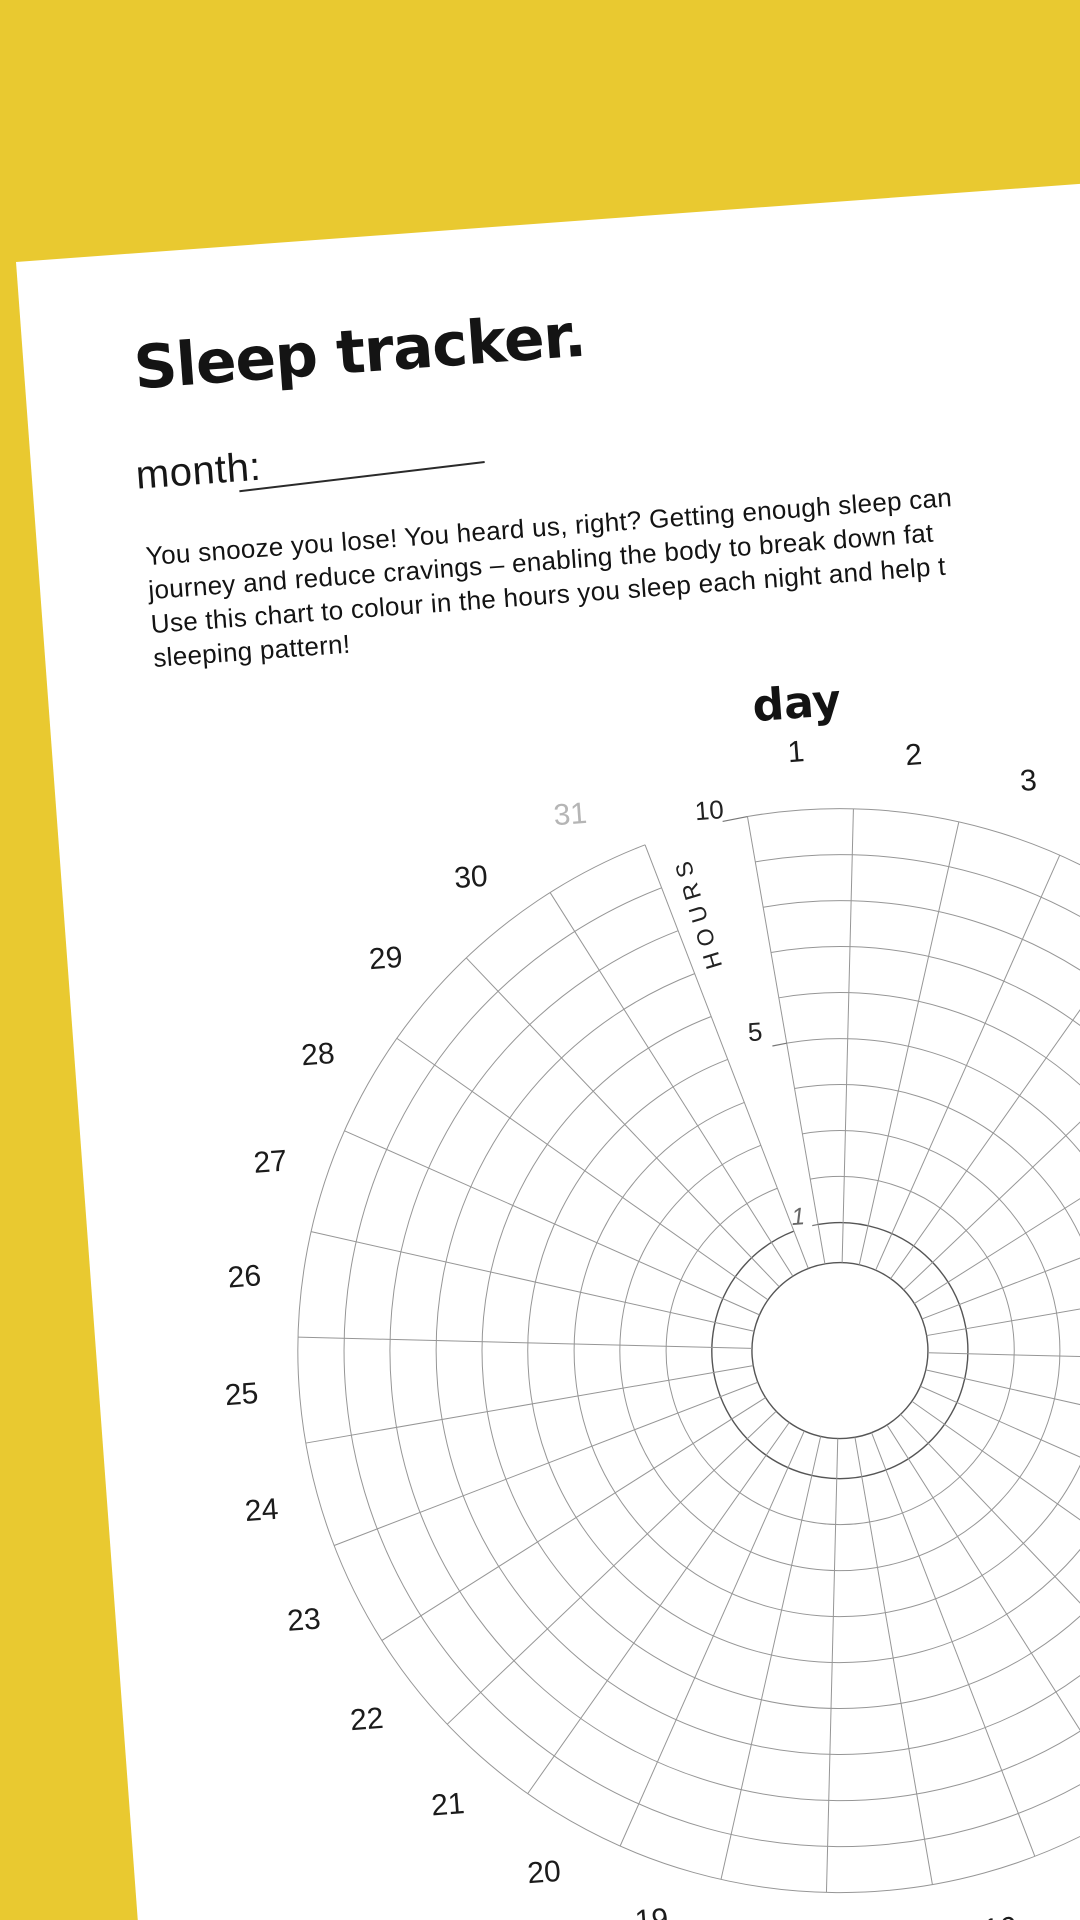 The image size is (1080, 1920). I want to click on day-label: 2, so click(913, 755).